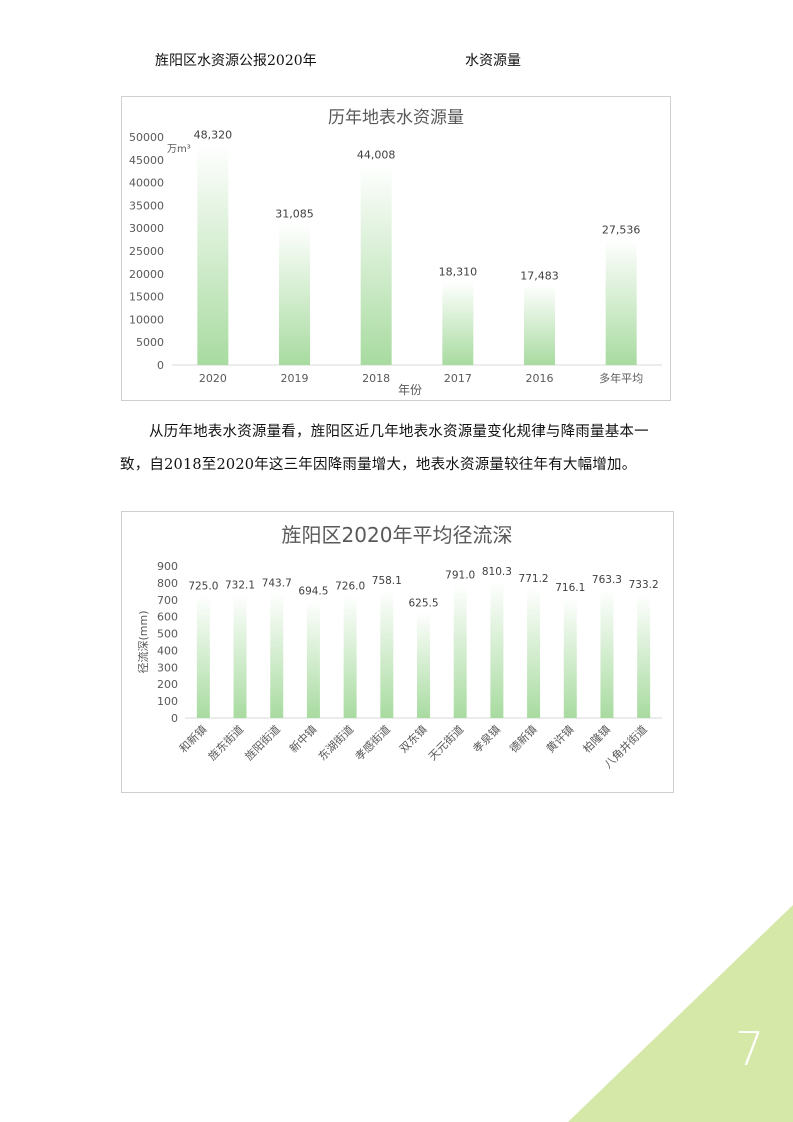 This screenshot has height=1122, width=793. What do you see at coordinates (167, 600) in the screenshot?
I see `chart2-ytick-7: 700` at bounding box center [167, 600].